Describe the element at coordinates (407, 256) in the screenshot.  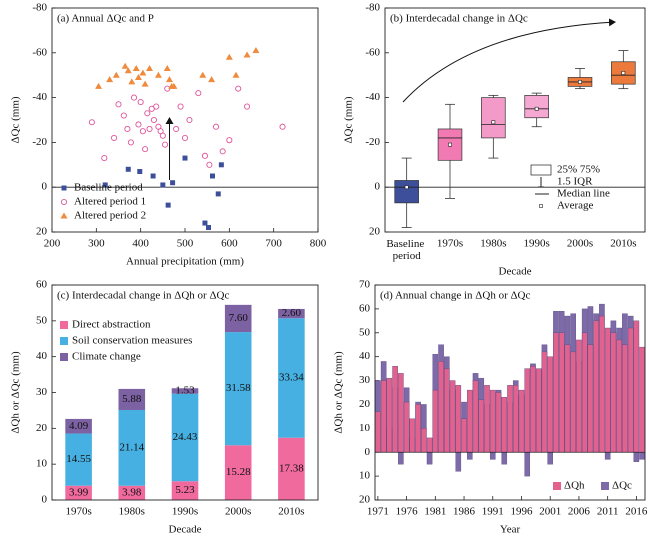
I see `x-tick-label-line: period` at that location.